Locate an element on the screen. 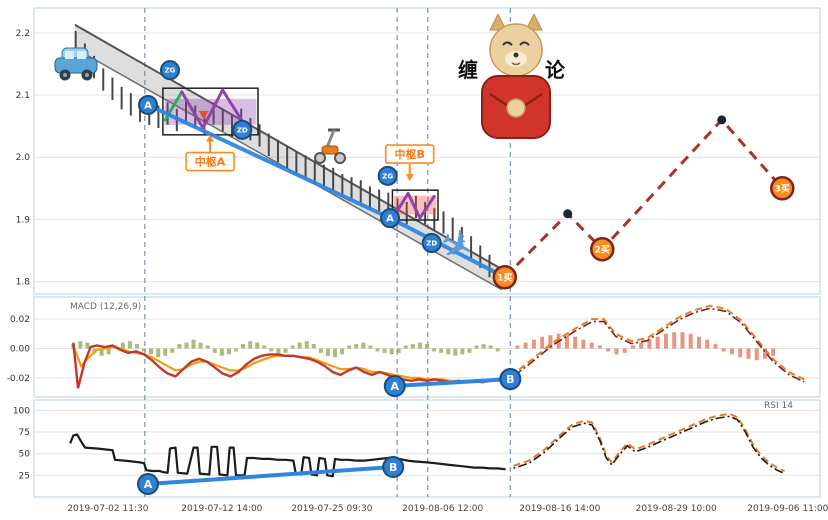 Image resolution: width=828 pixels, height=520 pixels. y-tick-label: 0.00 is located at coordinates (20, 349).